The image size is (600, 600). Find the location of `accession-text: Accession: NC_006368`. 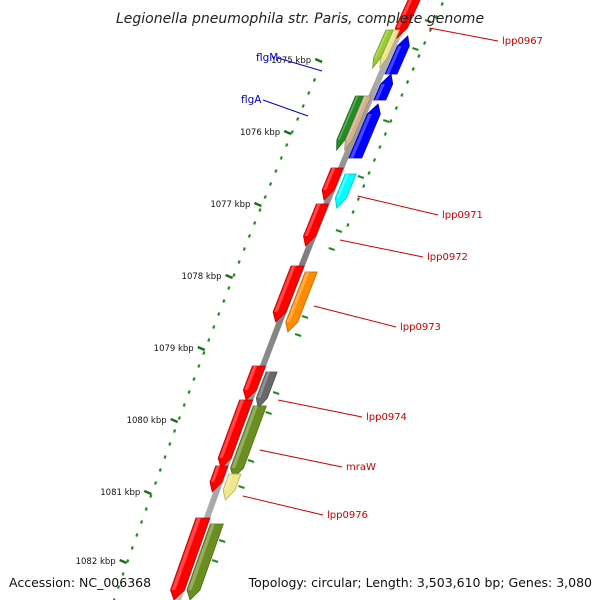

accession-text: Accession: NC_006368 is located at coordinates (80, 582).